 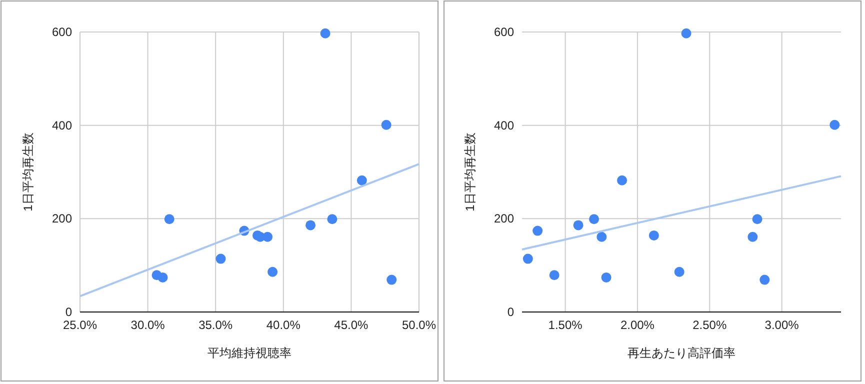 I want to click on x-tick-label: 25.0%, so click(x=80, y=325).